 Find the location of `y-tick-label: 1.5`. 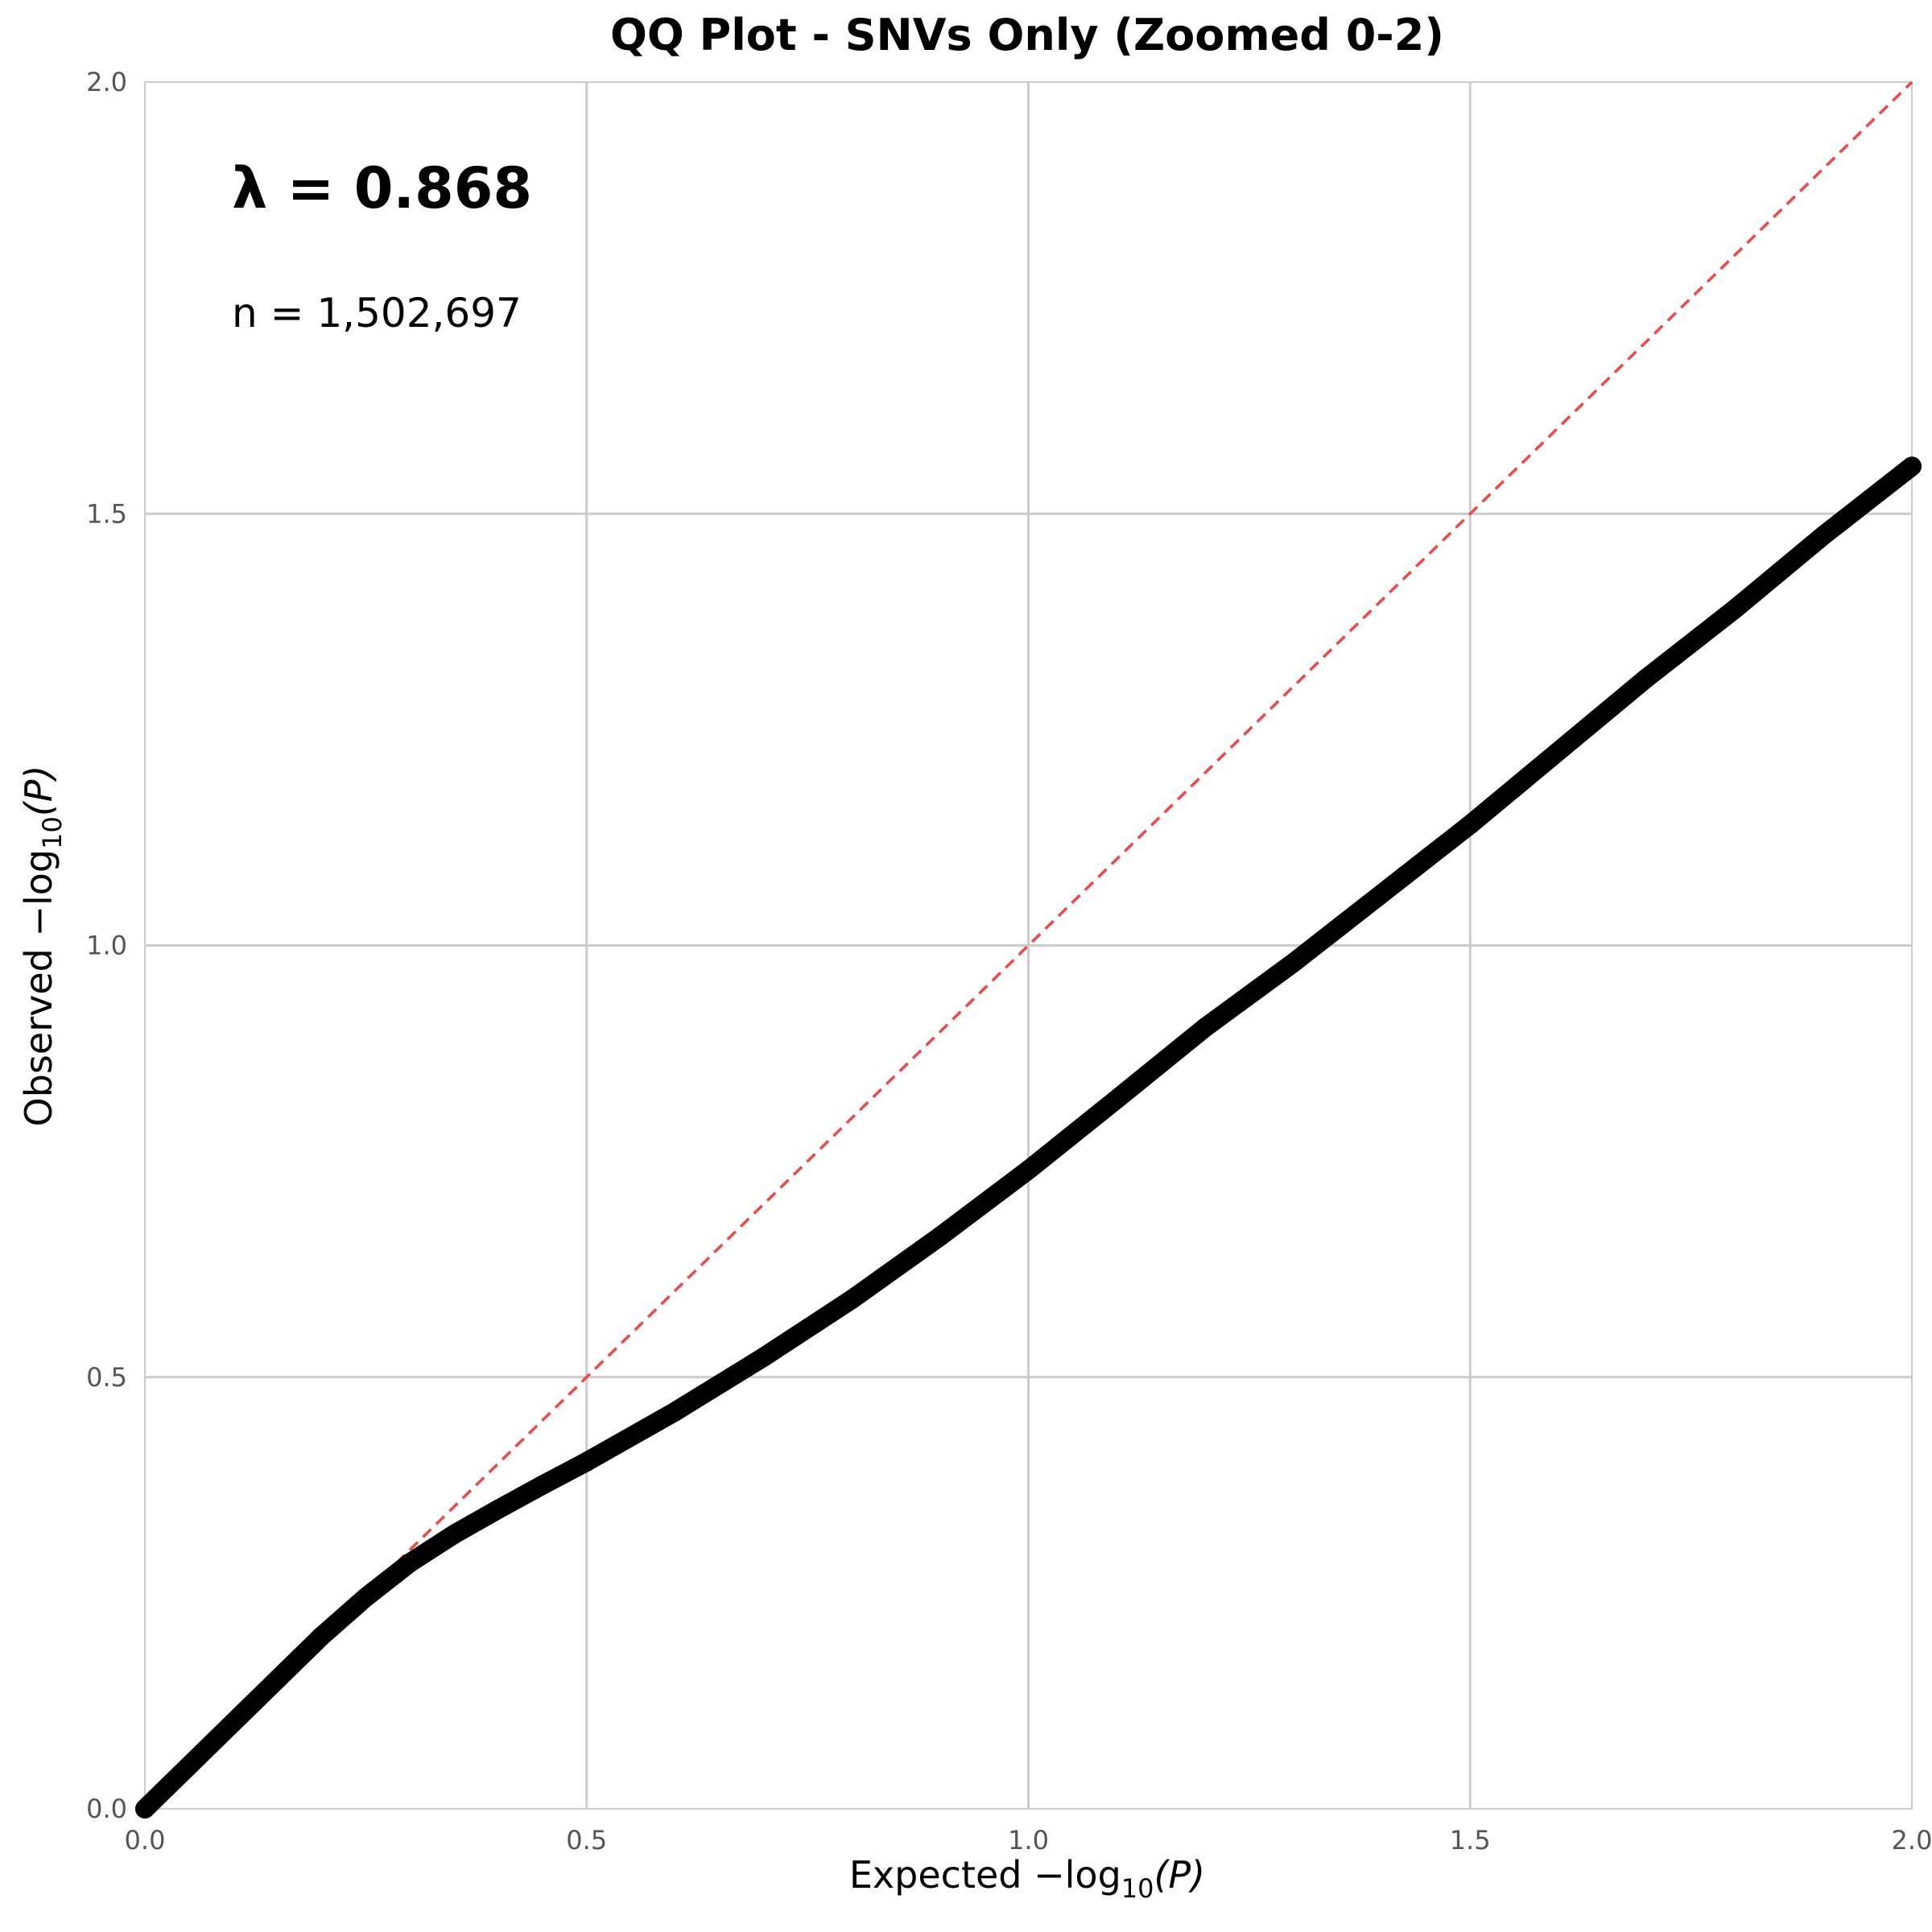

y-tick-label: 1.5 is located at coordinates (106, 513).